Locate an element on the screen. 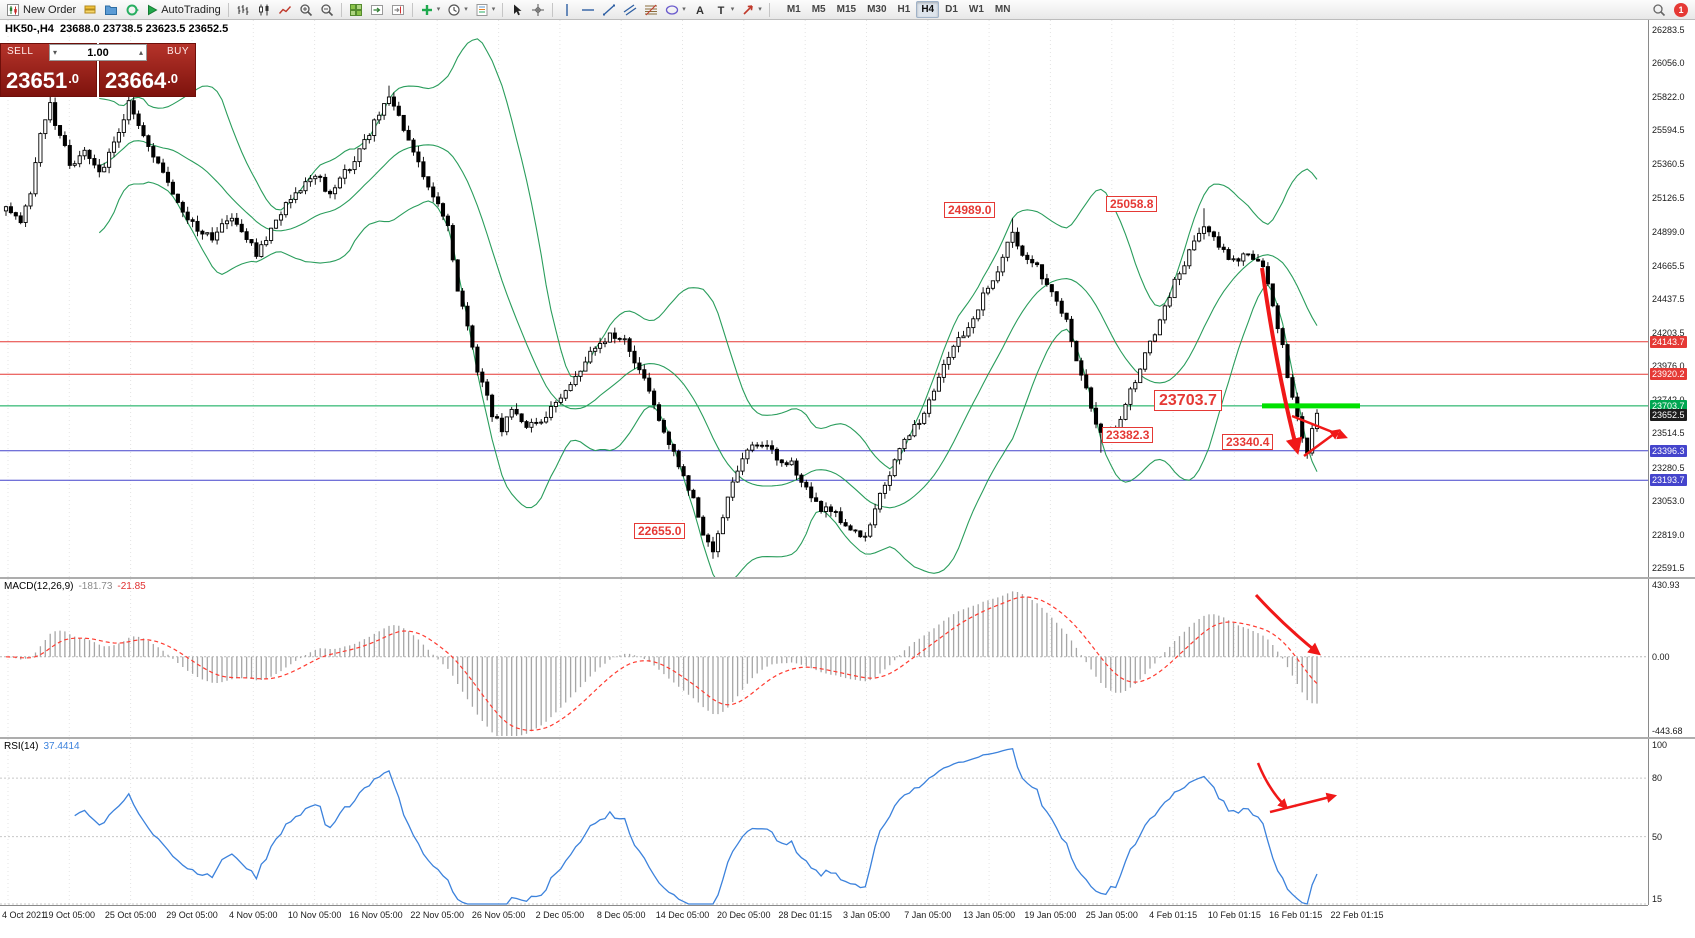 This screenshot has width=1695, height=938. vertical-line-icon is located at coordinates (567, 9).